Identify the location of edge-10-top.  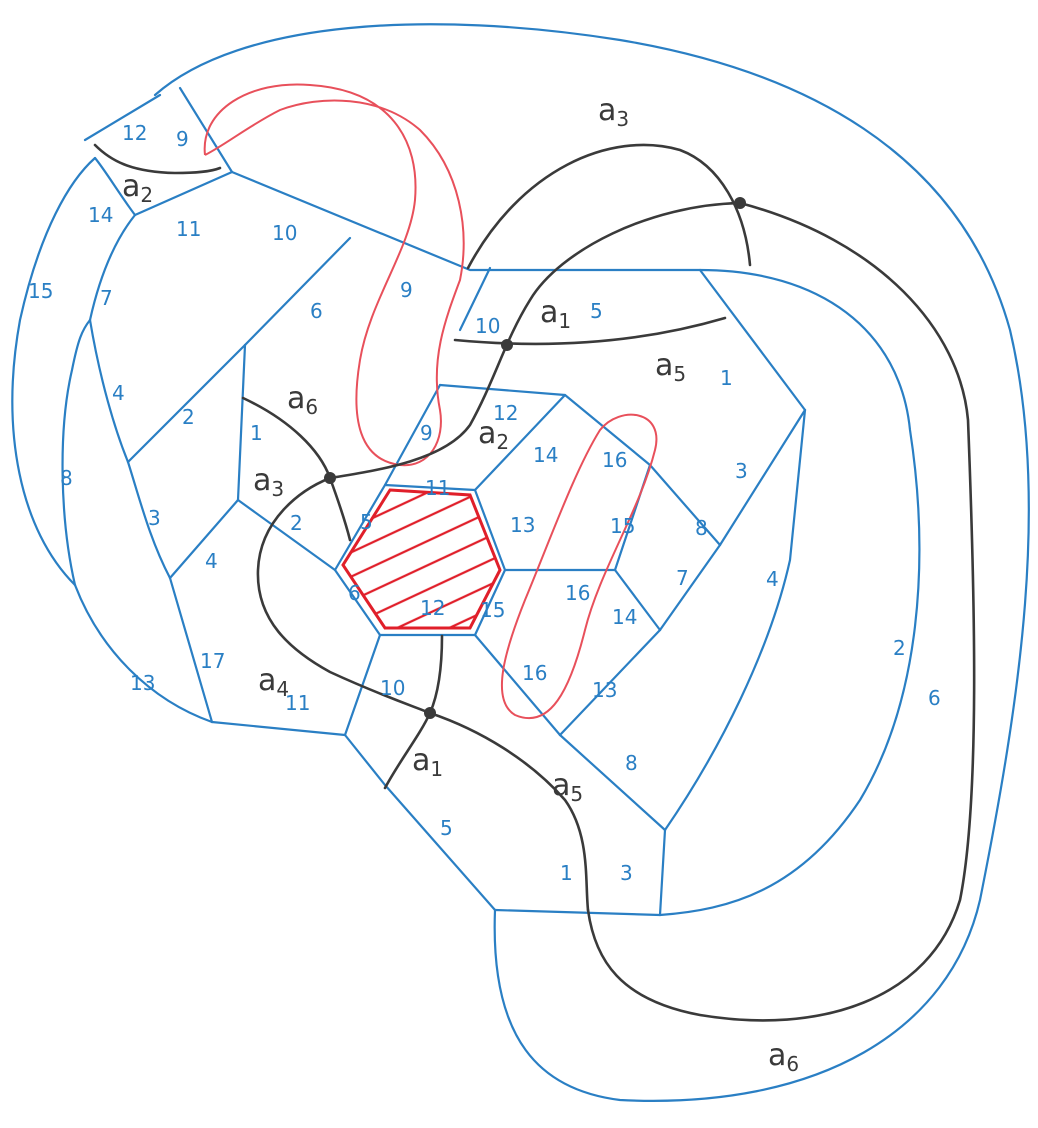
(466, 221).